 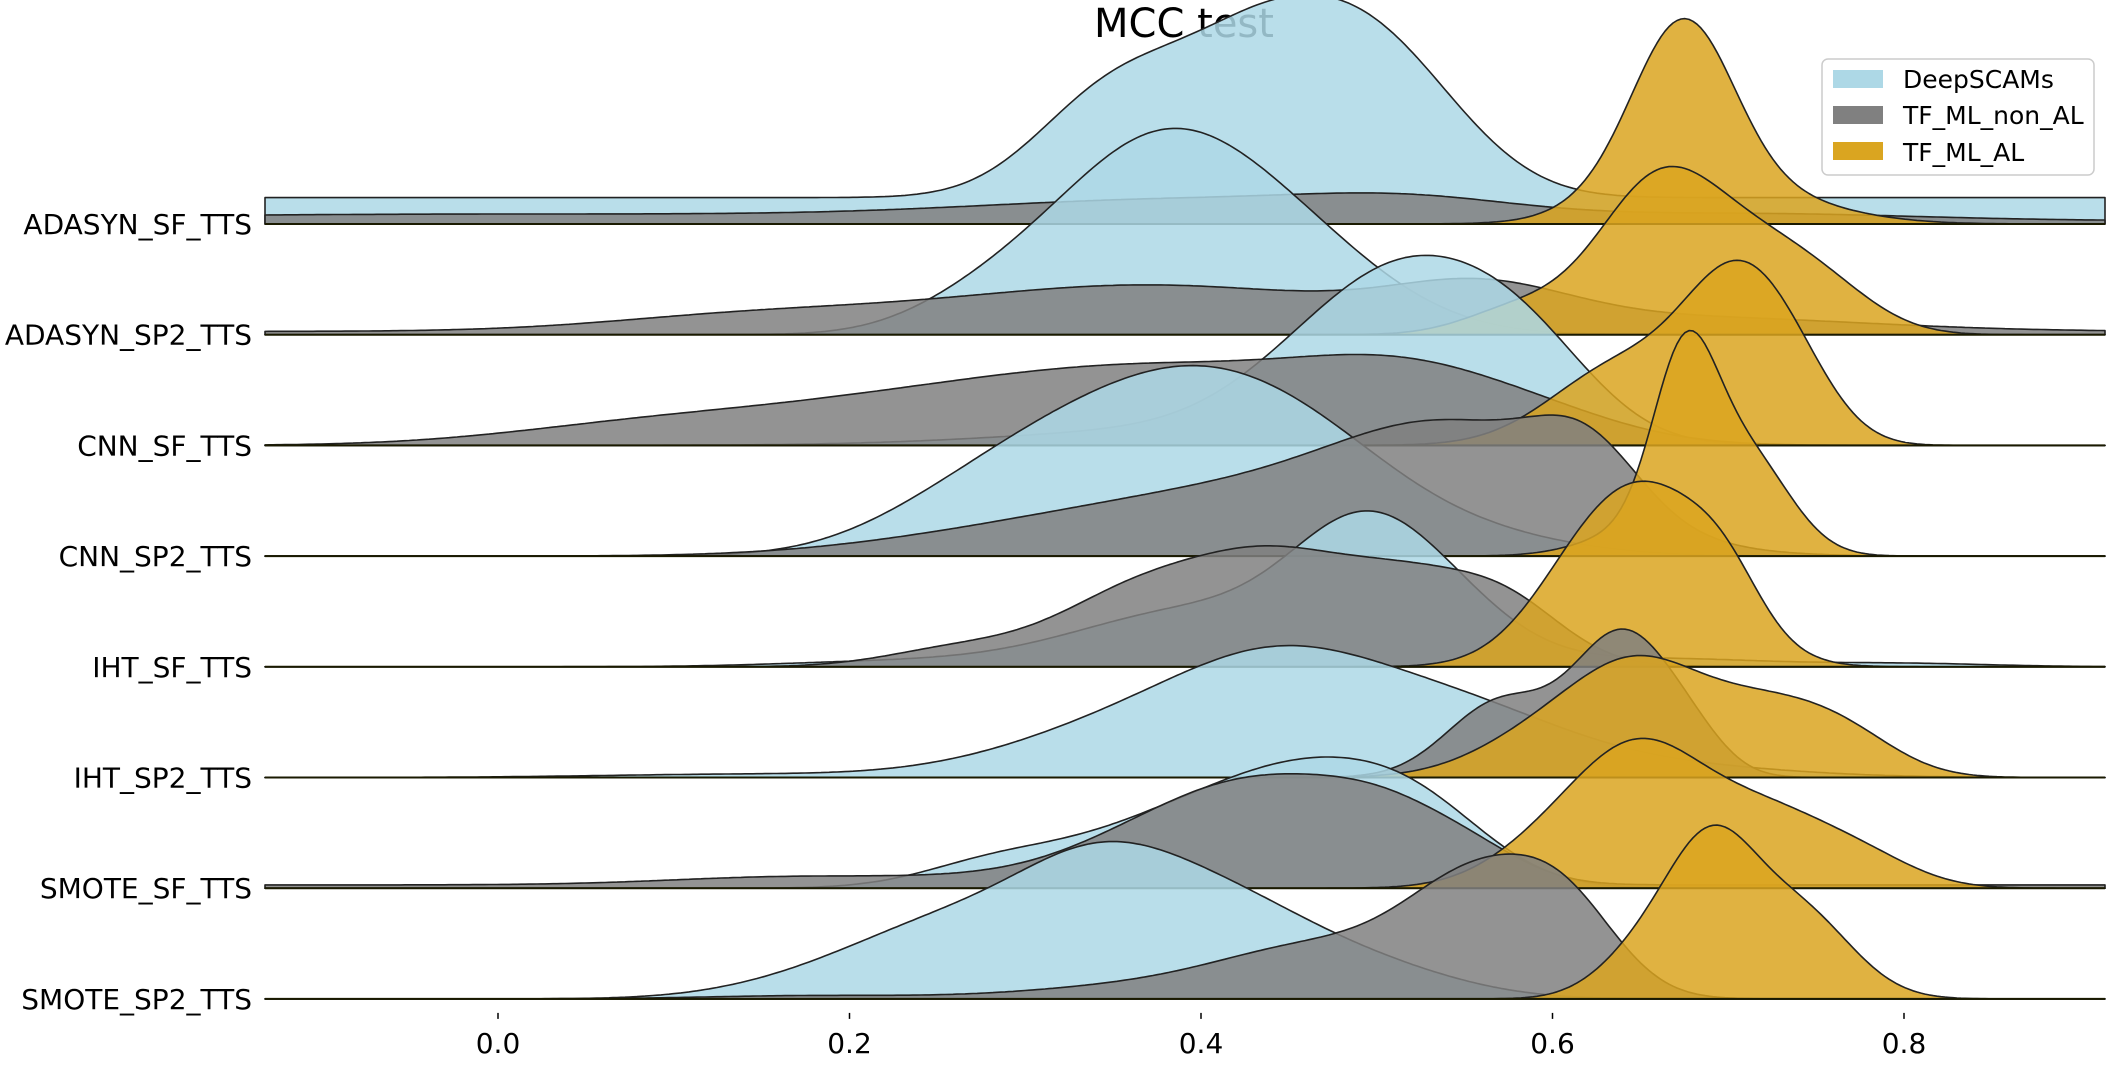 What do you see at coordinates (498, 1043) in the screenshot?
I see `x-tick-label: 0.0` at bounding box center [498, 1043].